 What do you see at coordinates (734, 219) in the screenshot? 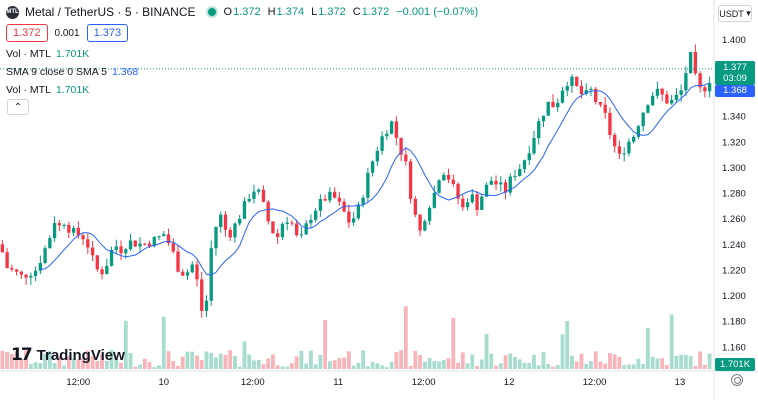
I see `y-tick-label: 1.260` at bounding box center [734, 219].